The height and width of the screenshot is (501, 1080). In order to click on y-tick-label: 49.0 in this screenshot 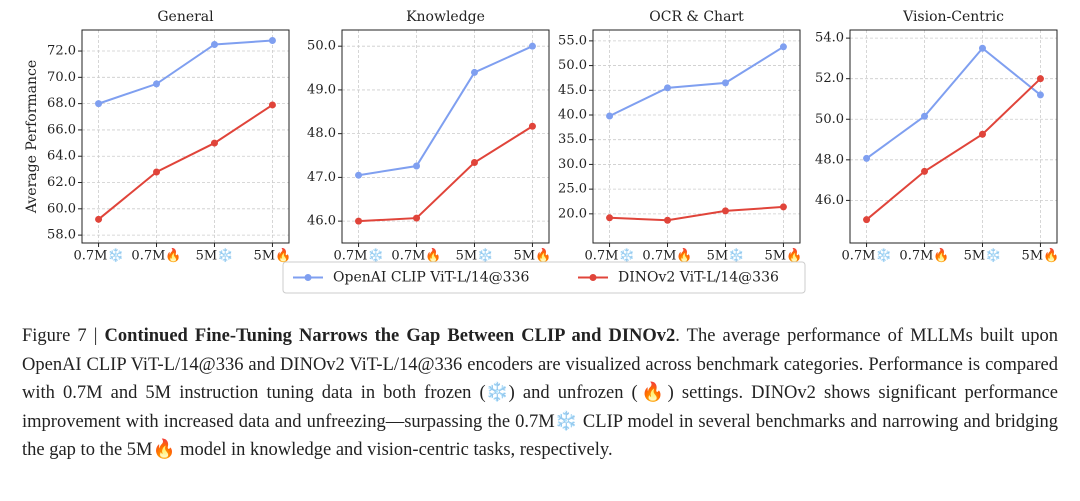, I will do `click(321, 89)`.